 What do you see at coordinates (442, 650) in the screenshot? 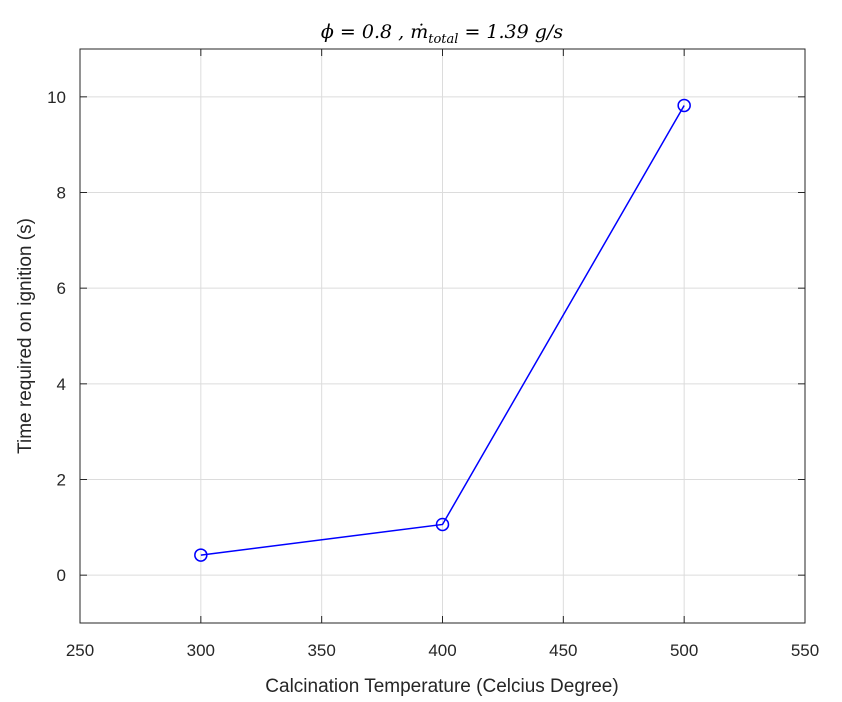
I see `x-tick-label: 400` at bounding box center [442, 650].